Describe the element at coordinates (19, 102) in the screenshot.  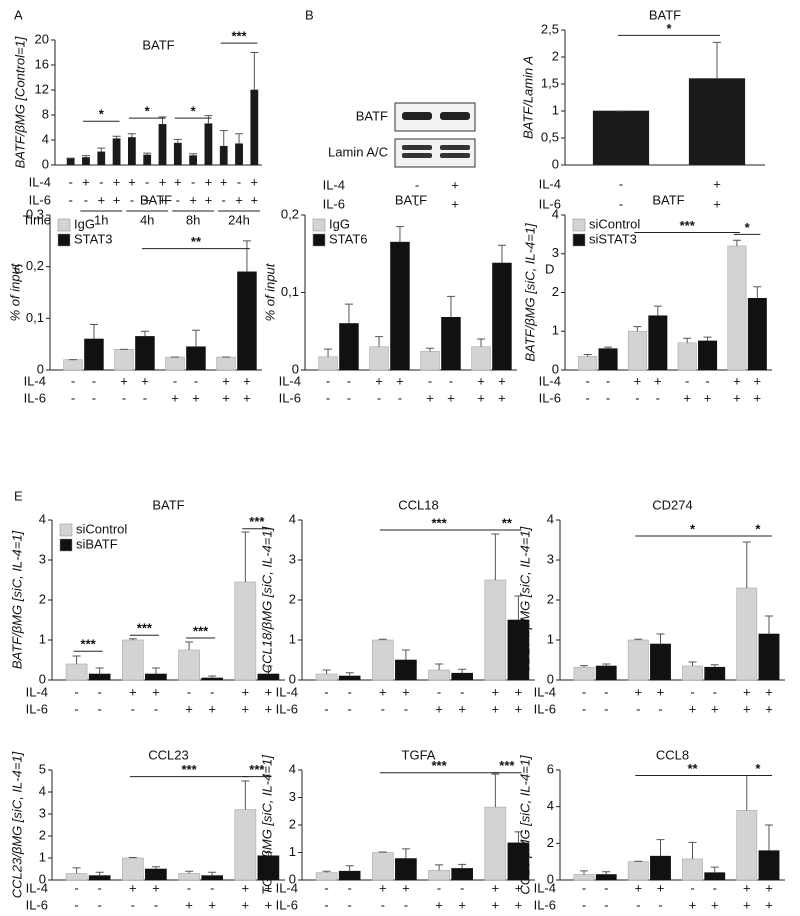
I see `y-axis-label: BATF/βMG [Control=1]` at that location.